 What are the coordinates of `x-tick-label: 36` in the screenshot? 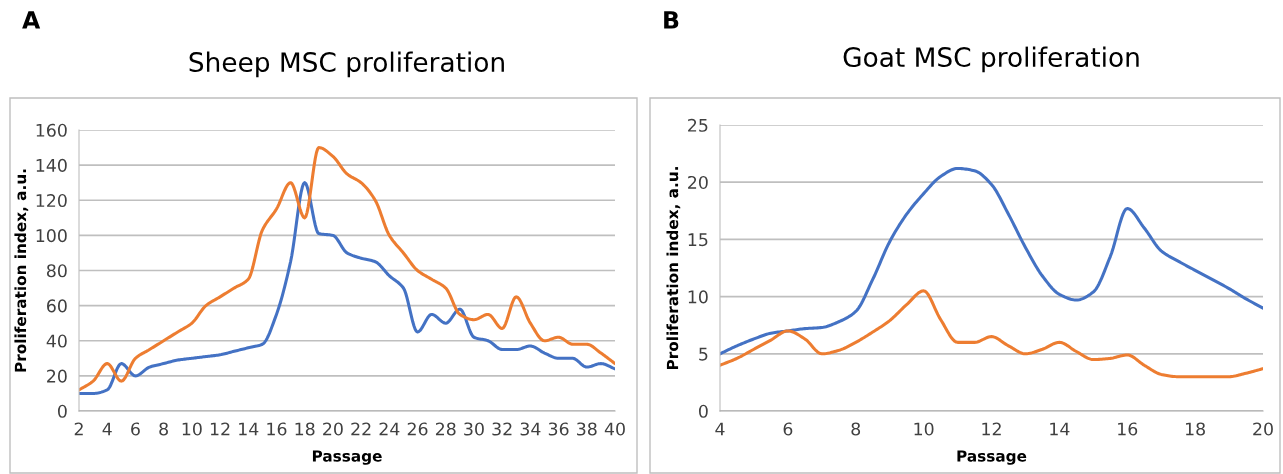 It's located at (558, 429).